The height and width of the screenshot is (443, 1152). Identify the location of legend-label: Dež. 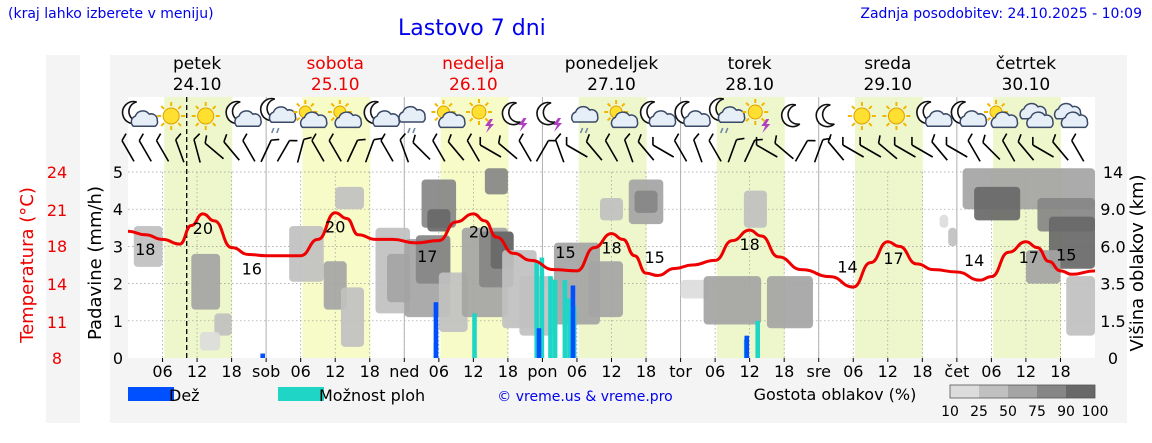
(184, 395).